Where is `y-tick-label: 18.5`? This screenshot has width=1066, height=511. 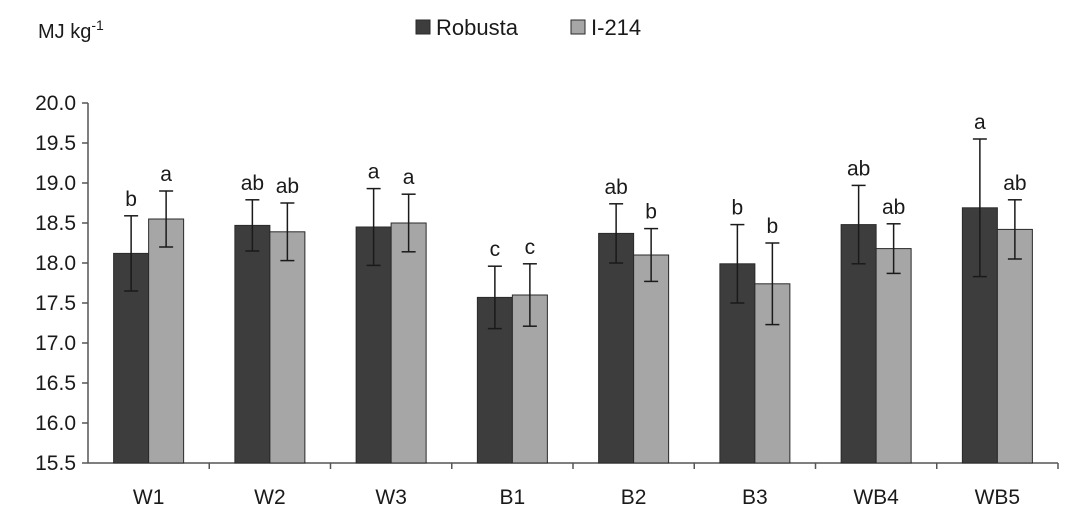
y-tick-label: 18.5 is located at coordinates (55, 223).